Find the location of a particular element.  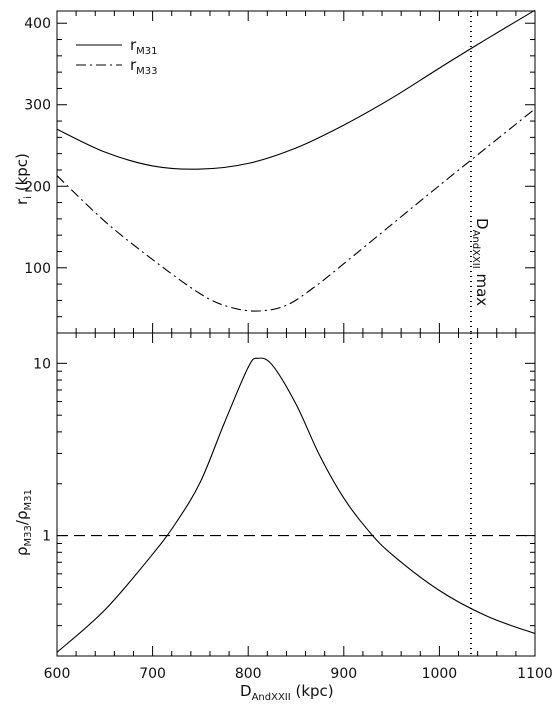

legend-m33-label: rM33 is located at coordinates (144, 66).